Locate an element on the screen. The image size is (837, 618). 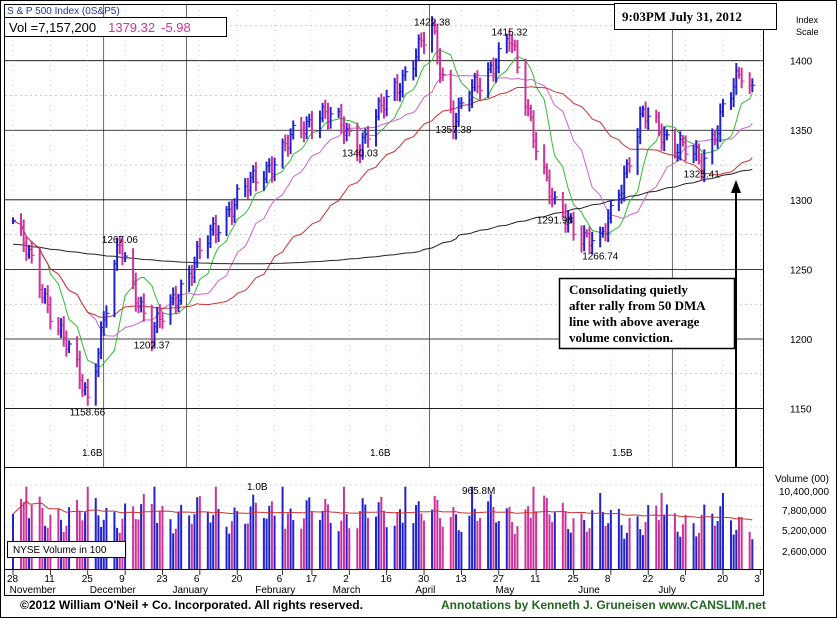
y-axis-title-line1: Index is located at coordinates (807, 20).